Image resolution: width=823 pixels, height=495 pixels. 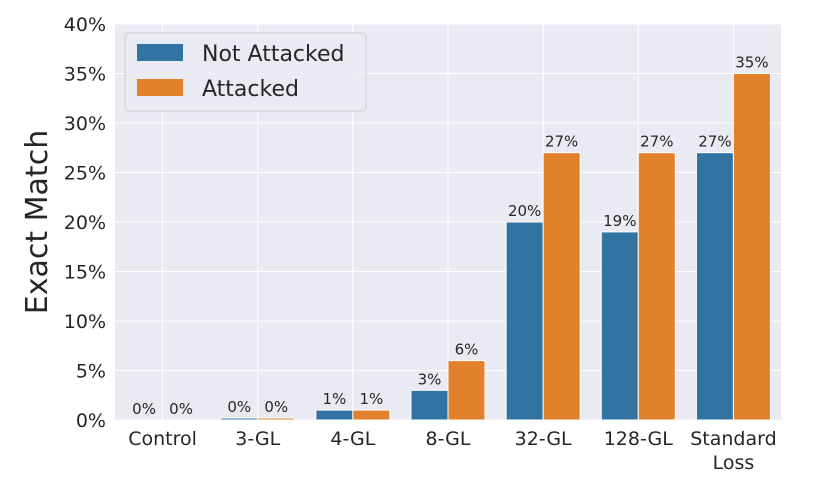 I want to click on legend: Not Attacked Attacked, so click(x=245, y=72).